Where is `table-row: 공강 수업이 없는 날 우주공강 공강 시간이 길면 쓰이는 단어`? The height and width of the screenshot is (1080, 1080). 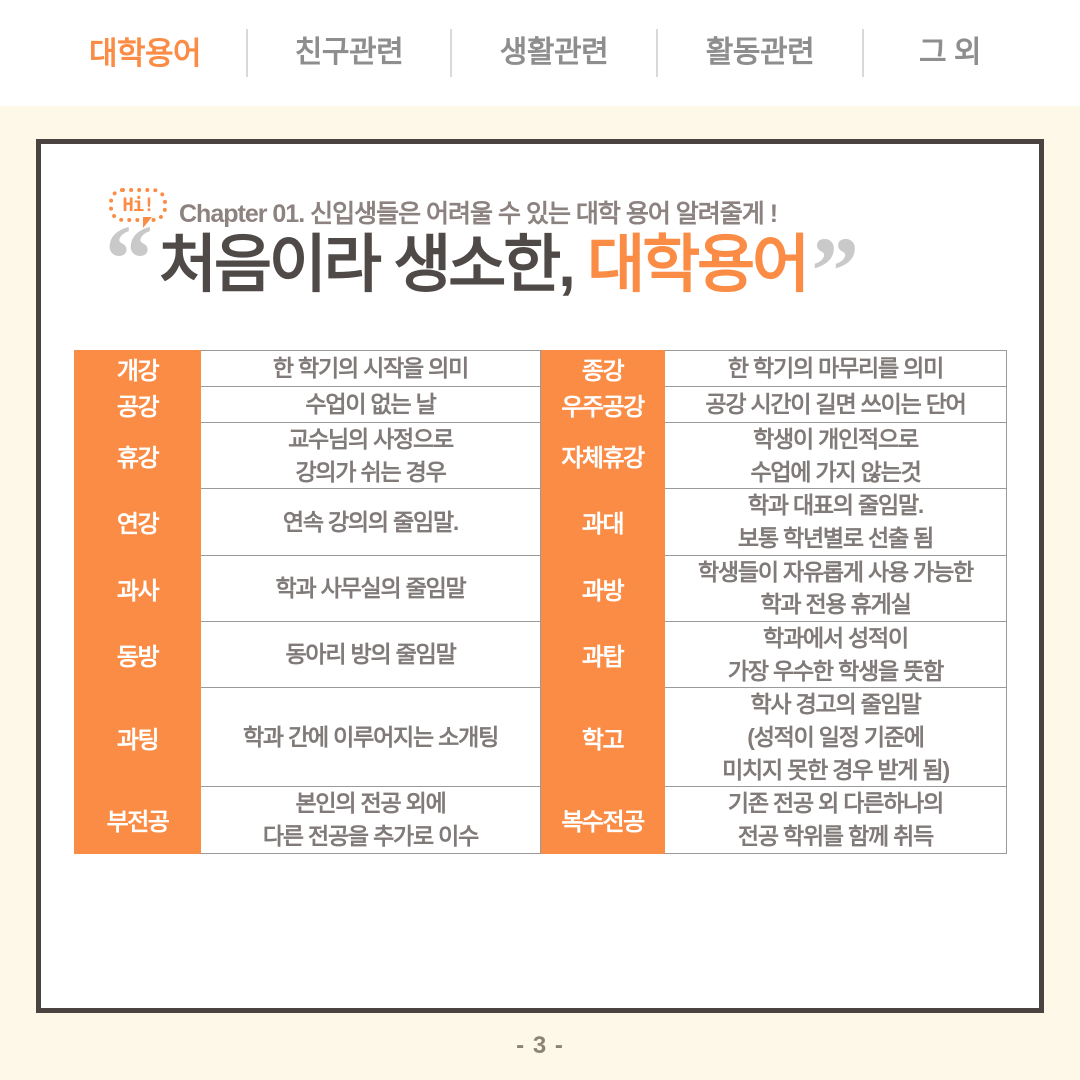 table-row: 공강 수업이 없는 날 우주공강 공강 시간이 길면 쓰이는 단어 is located at coordinates (540, 404).